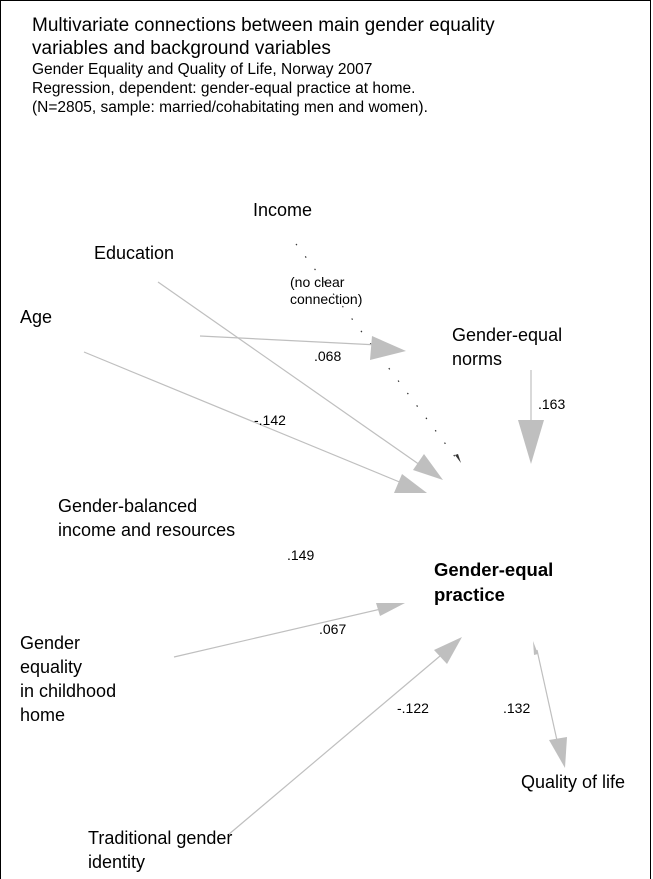 Image resolution: width=653 pixels, height=879 pixels. Describe the element at coordinates (317, 282) in the screenshot. I see `income-note-line-1: (no clear` at that location.